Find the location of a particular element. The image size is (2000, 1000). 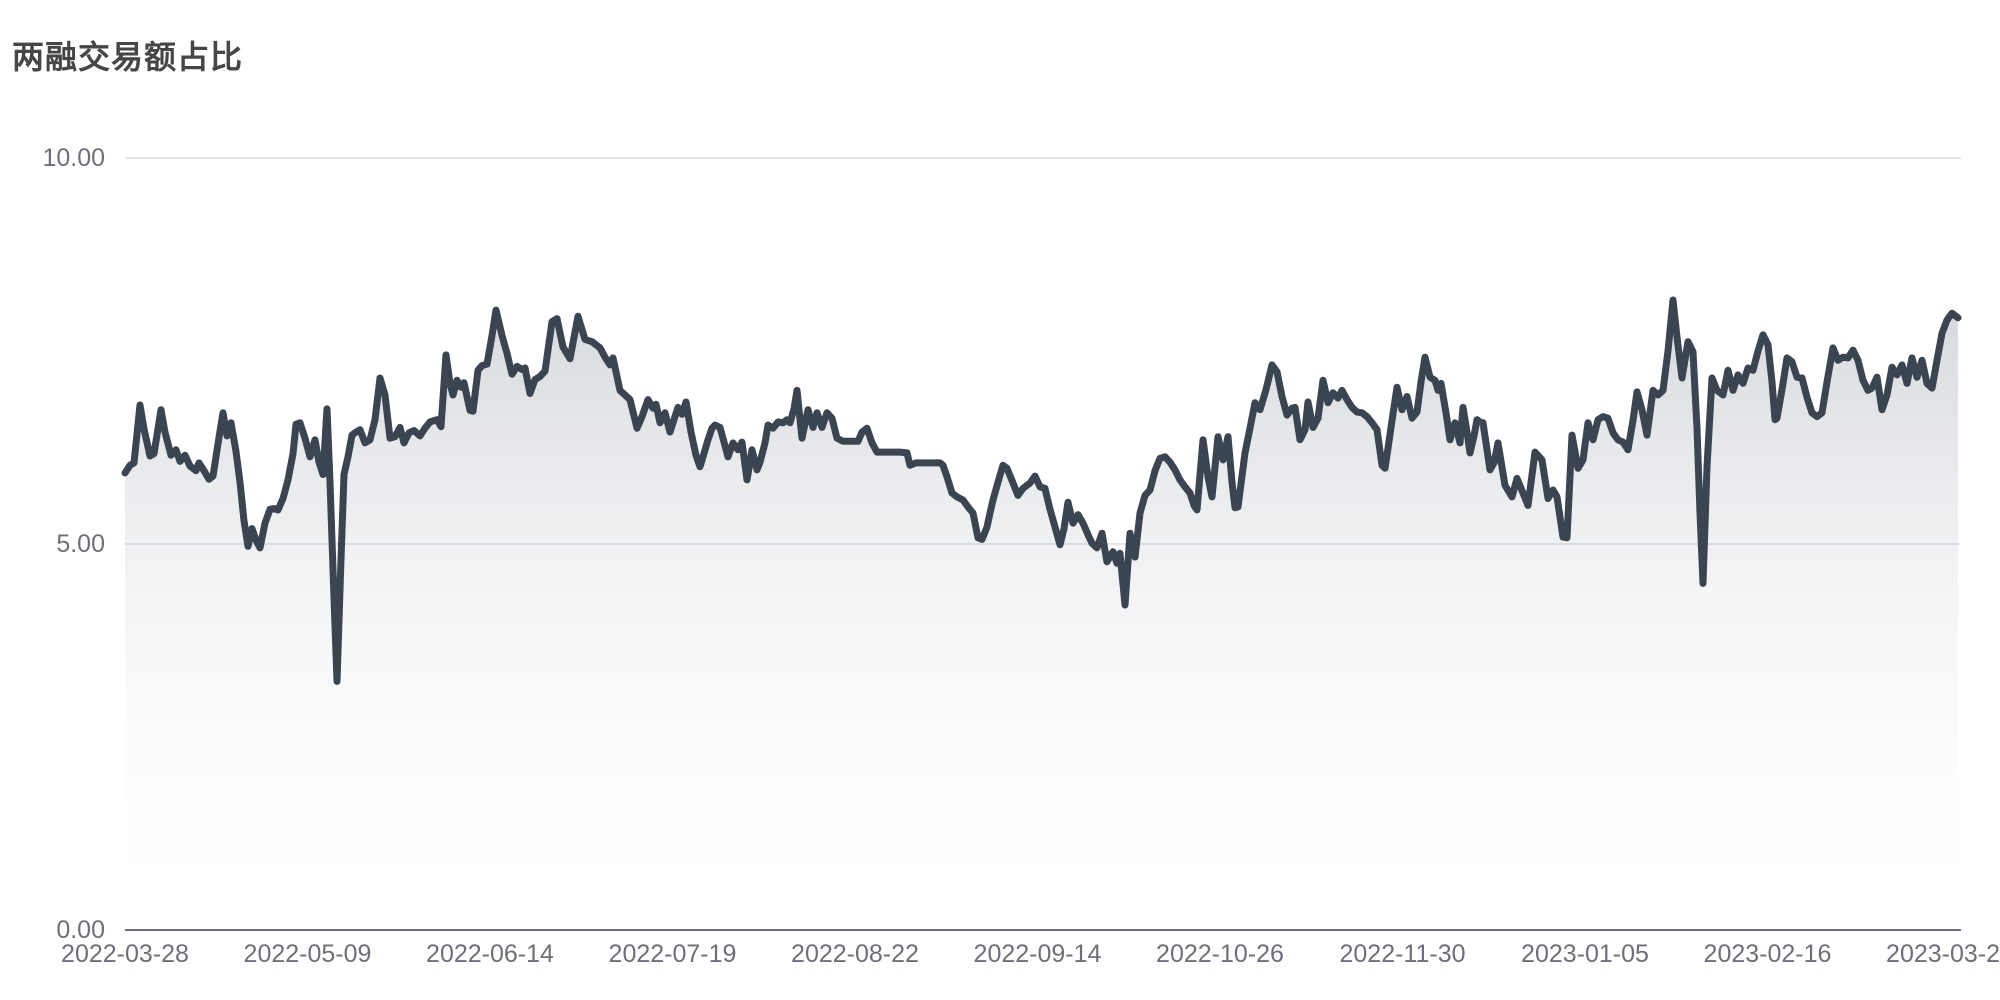

x-tick-label-2022-09-14: 2022-09-14 is located at coordinates (1038, 954).